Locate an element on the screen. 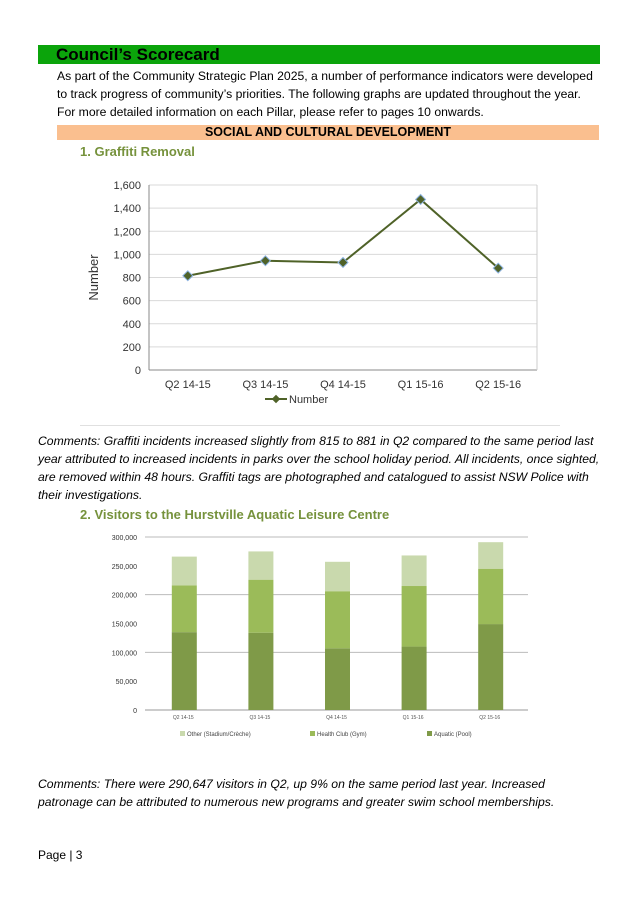 The image size is (637, 901). scorecard-title-bar: Council’s Scorecard is located at coordinates (319, 54).